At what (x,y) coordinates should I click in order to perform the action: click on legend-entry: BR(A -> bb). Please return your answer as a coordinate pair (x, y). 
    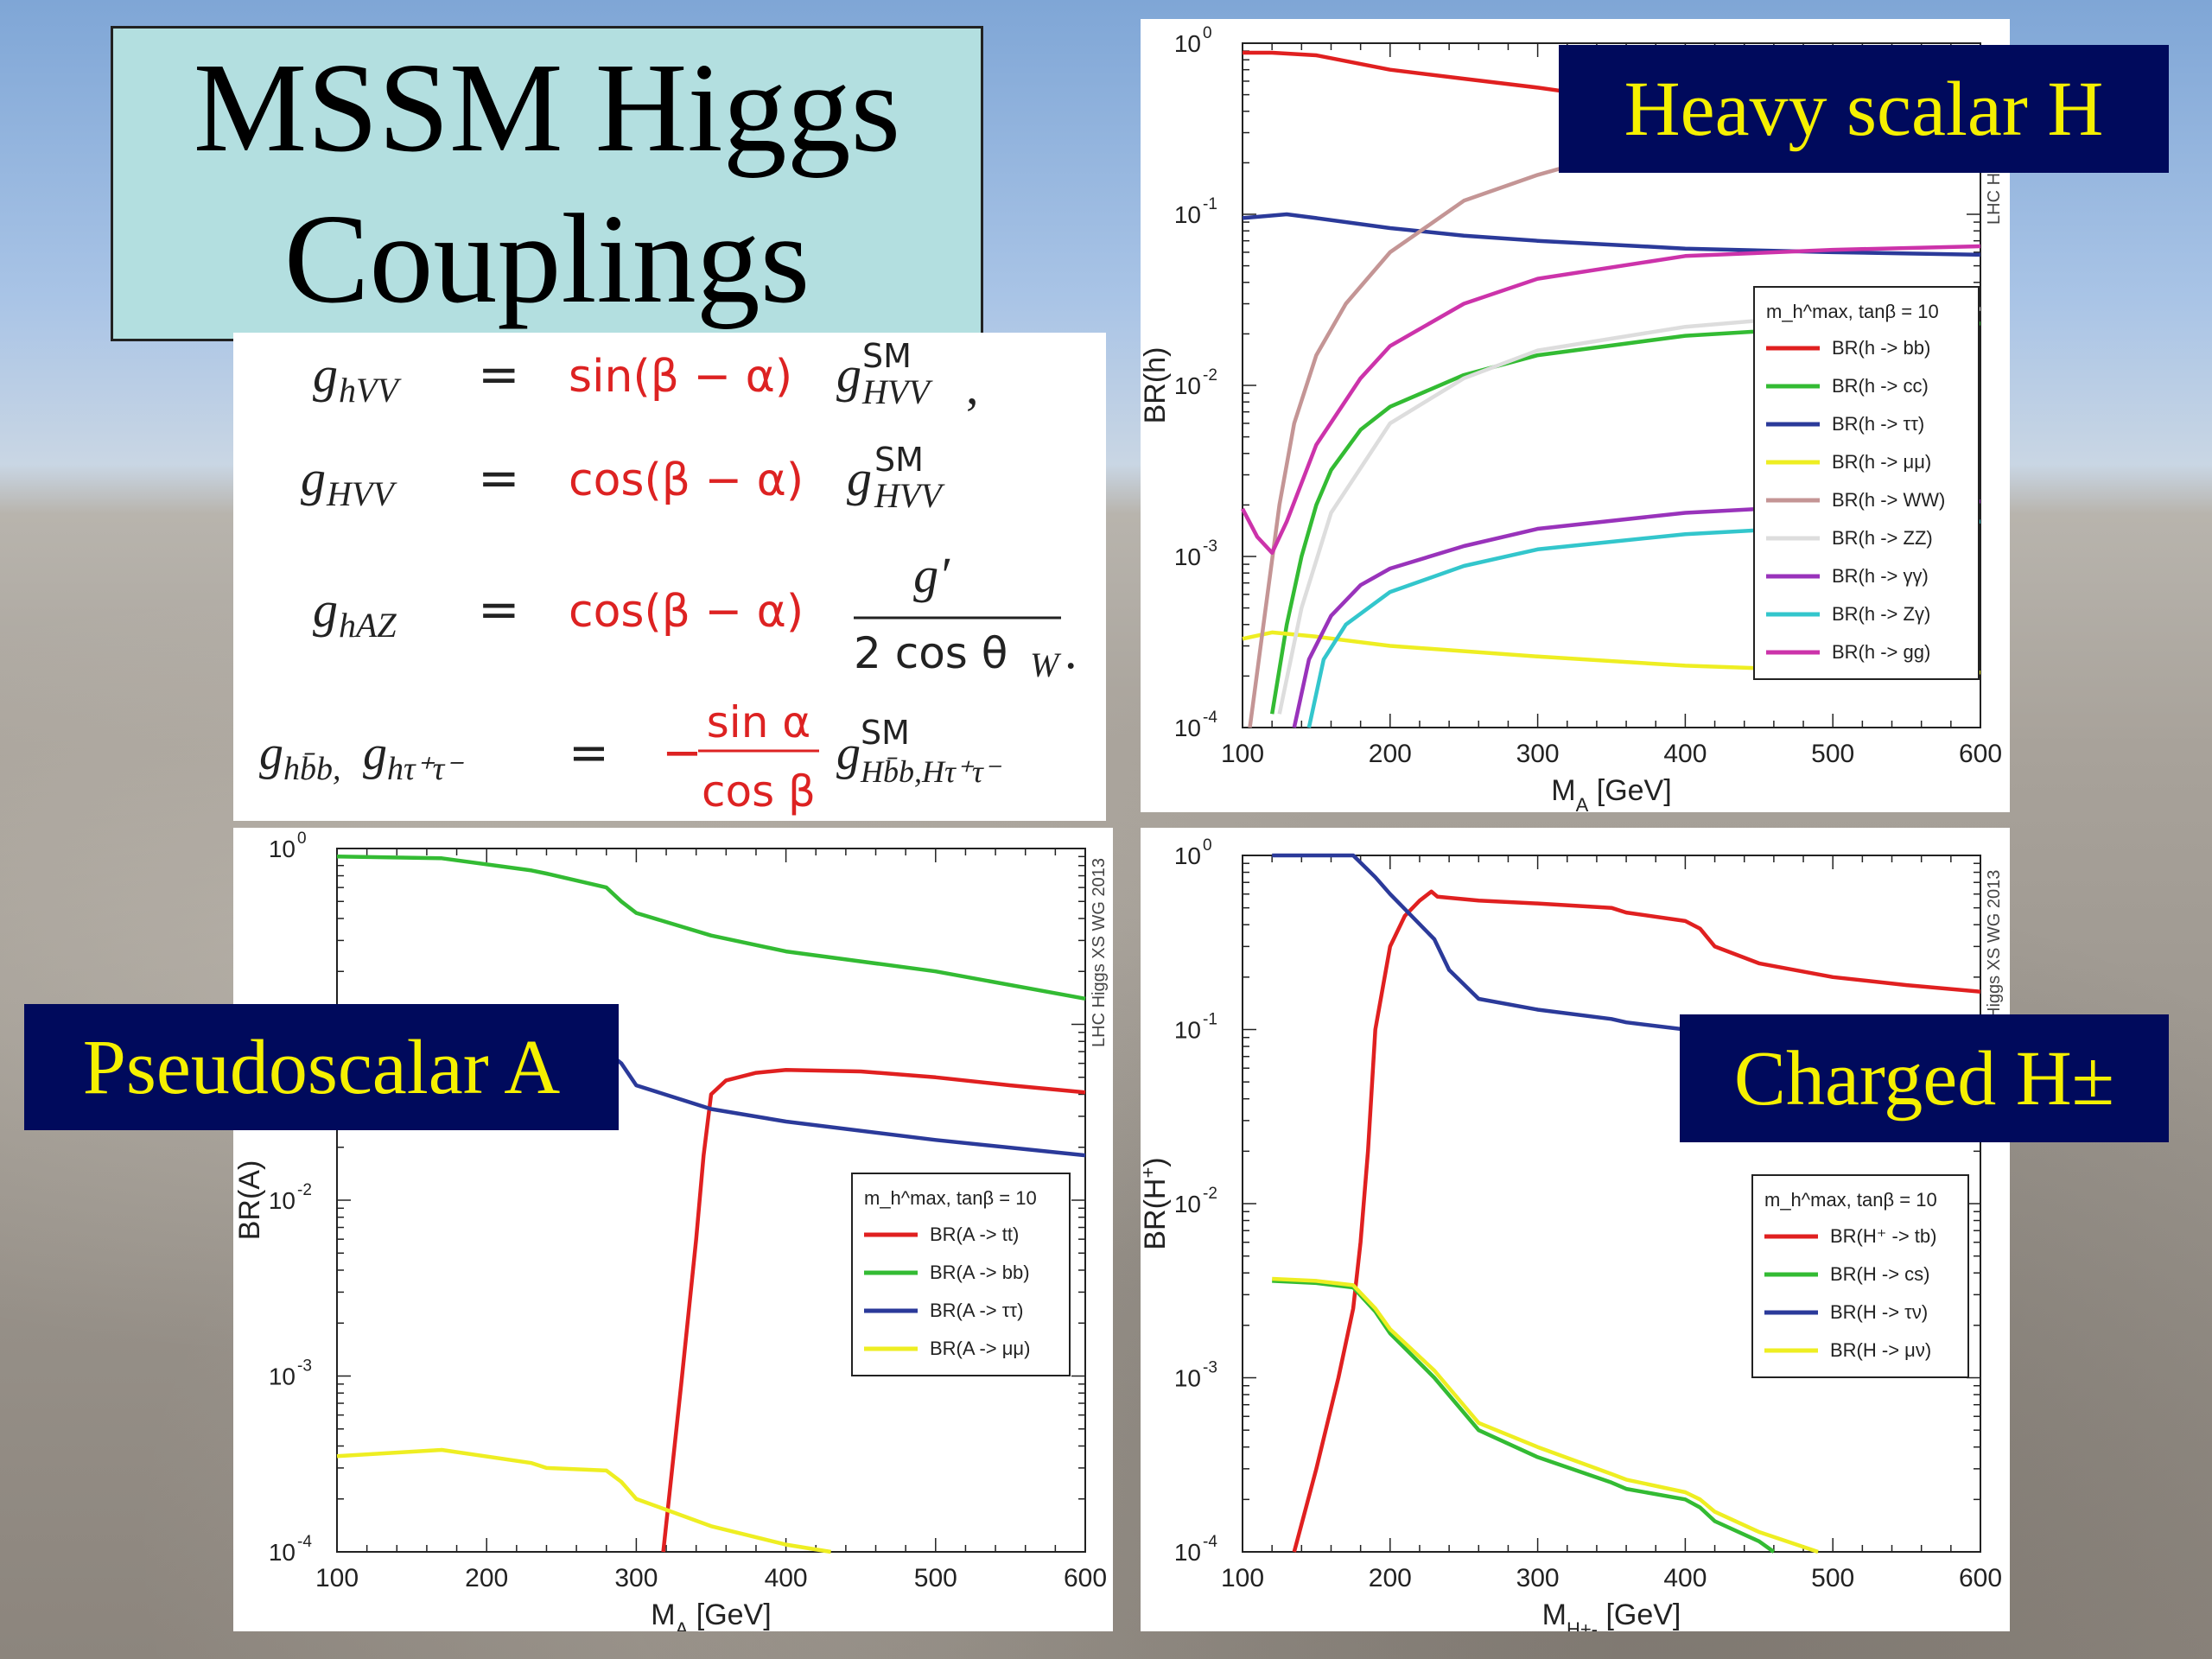
    Looking at the image, I should click on (980, 1272).